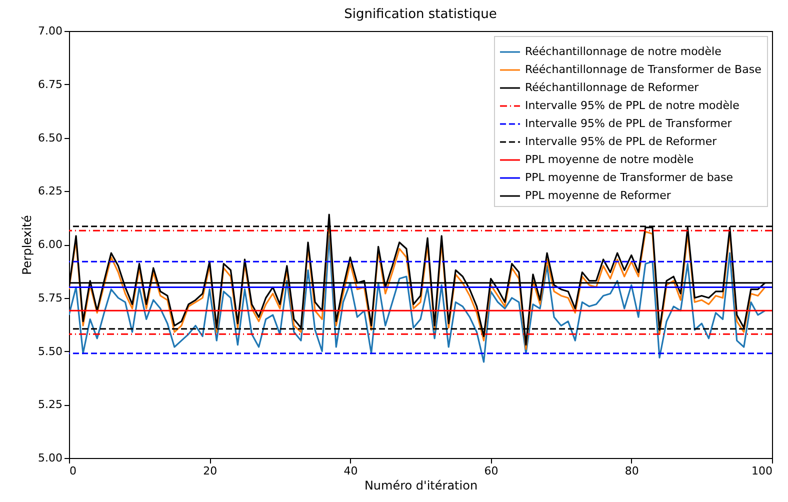  What do you see at coordinates (621, 141) in the screenshot?
I see `legend-label: Intervalle 95% de PPL de Reformer` at bounding box center [621, 141].